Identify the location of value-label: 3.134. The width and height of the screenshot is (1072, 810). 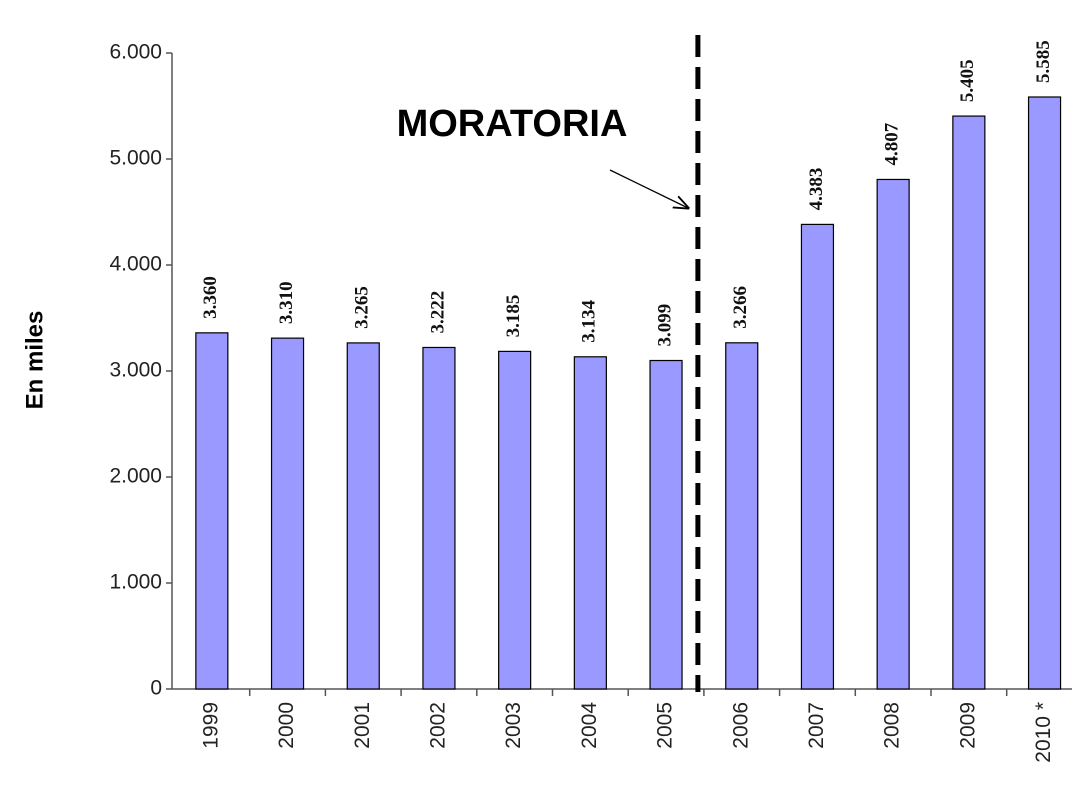
(589, 321).